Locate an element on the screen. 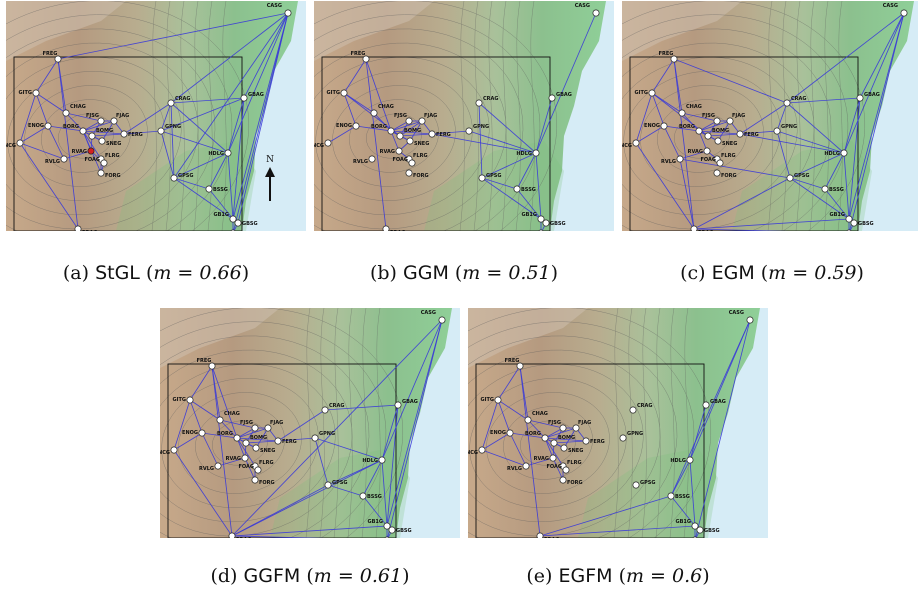 Image resolution: width=918 pixels, height=593 pixels. edge-rvag-rvlg is located at coordinates (77, 155).